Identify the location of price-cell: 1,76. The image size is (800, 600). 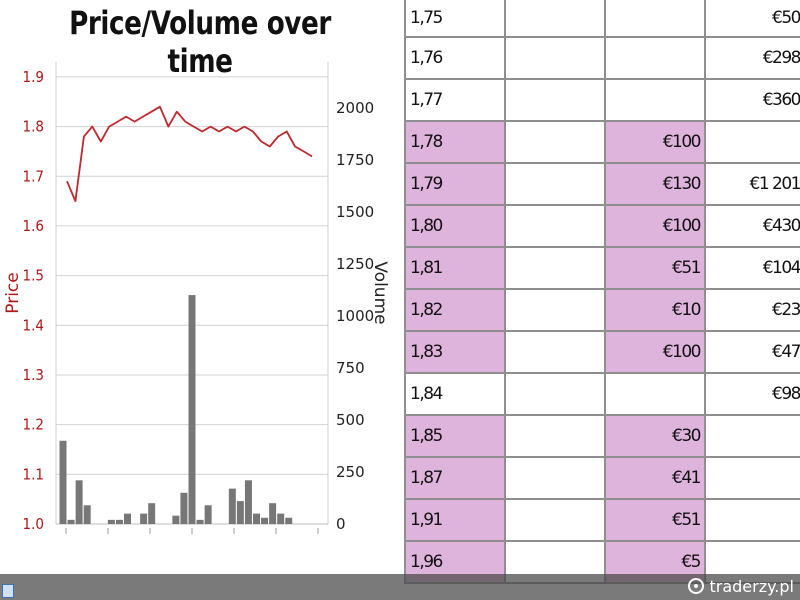
(455, 58).